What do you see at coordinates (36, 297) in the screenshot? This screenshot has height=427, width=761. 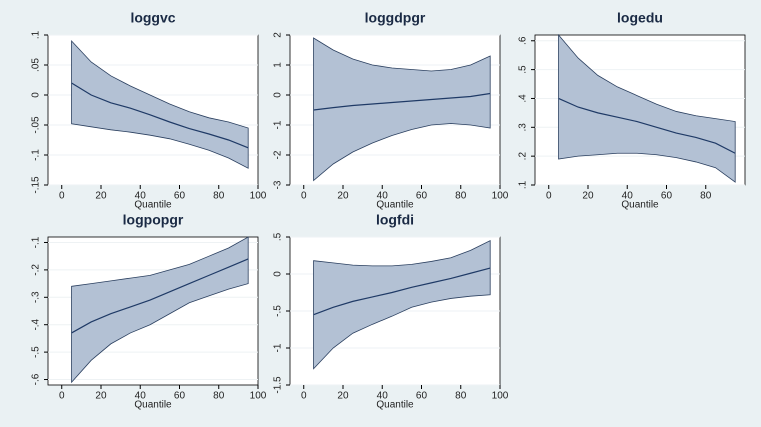 I see `y-tick-label: -.3` at bounding box center [36, 297].